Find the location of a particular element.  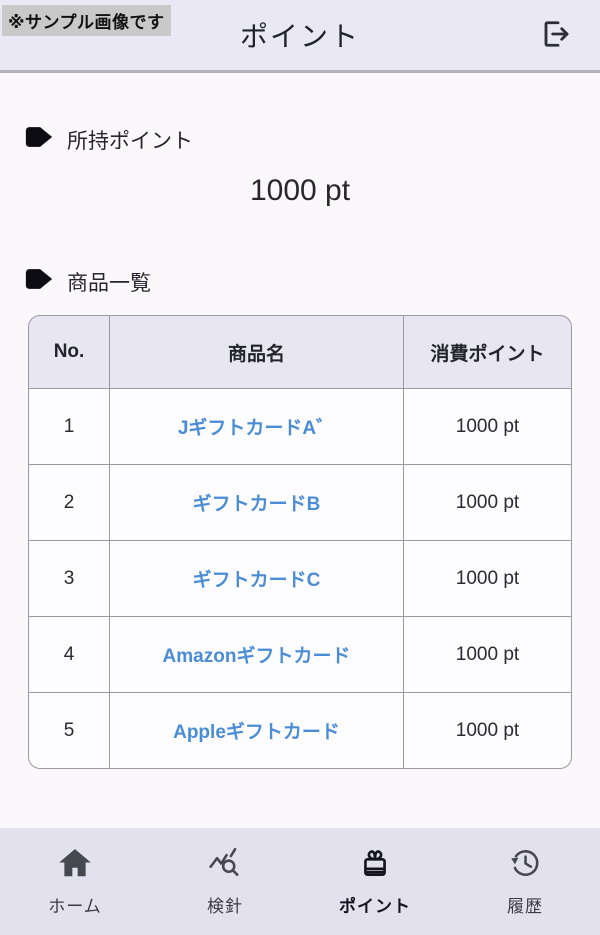

product-list-heading: 商品一覧 is located at coordinates (312, 282).